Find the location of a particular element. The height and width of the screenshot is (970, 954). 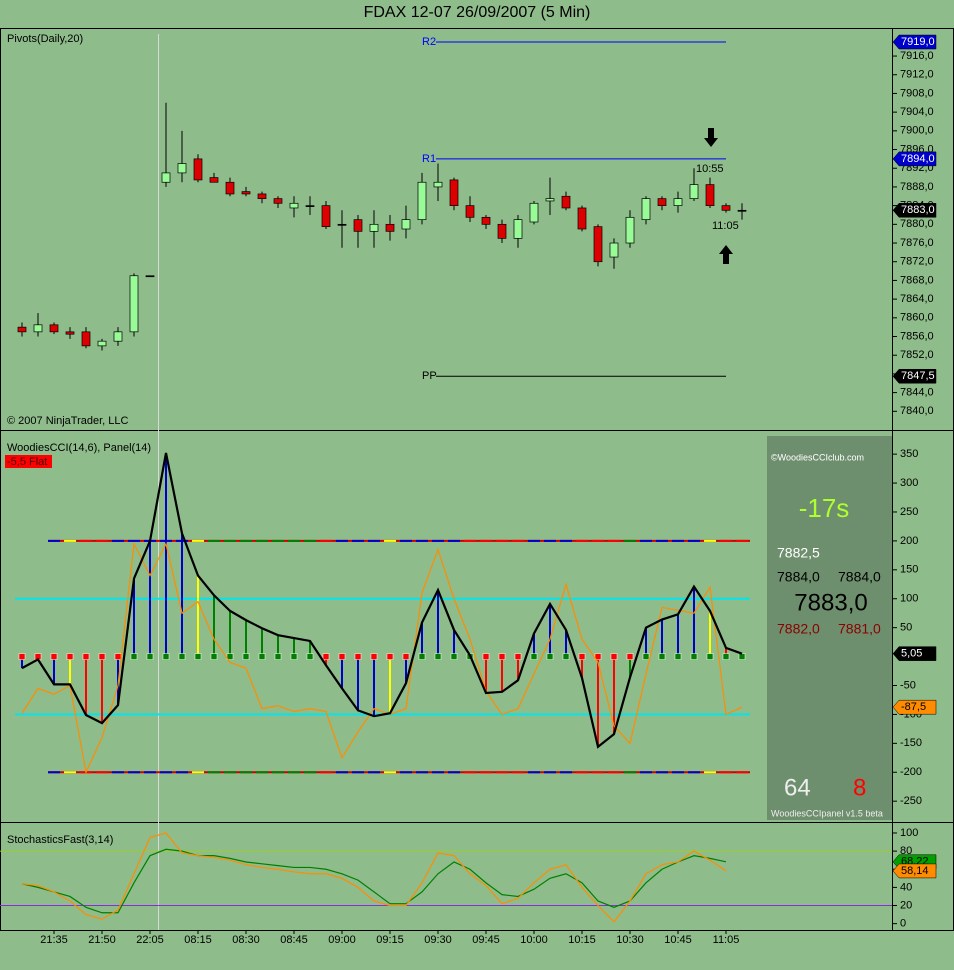

y-tick-label: -250 is located at coordinates (911, 801).